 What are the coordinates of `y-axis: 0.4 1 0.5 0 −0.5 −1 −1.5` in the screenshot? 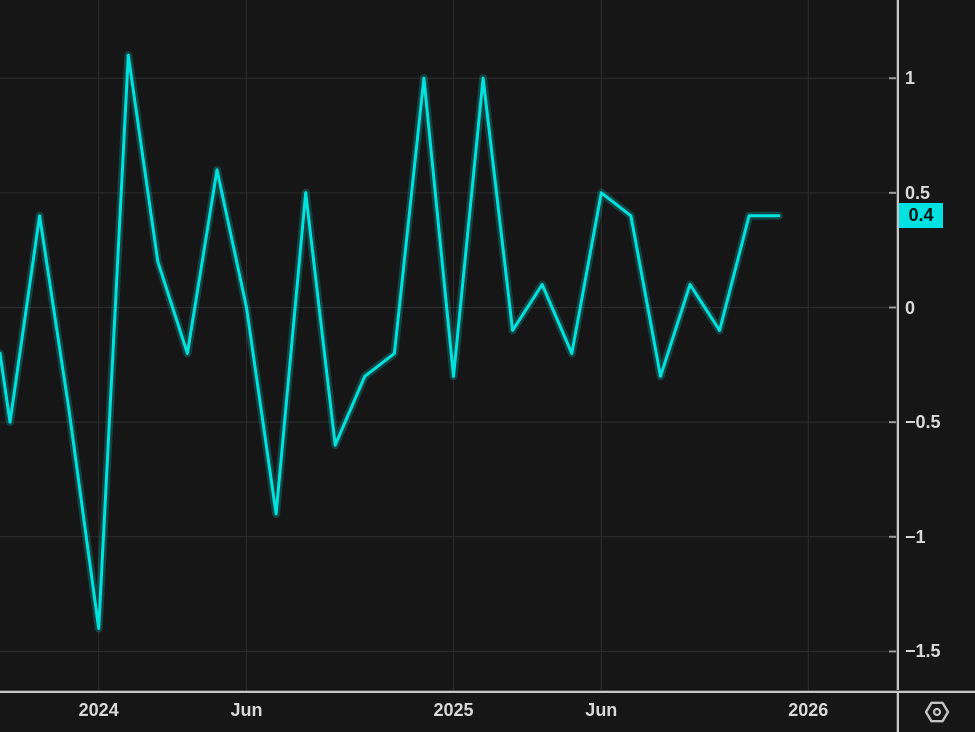 It's located at (936, 345).